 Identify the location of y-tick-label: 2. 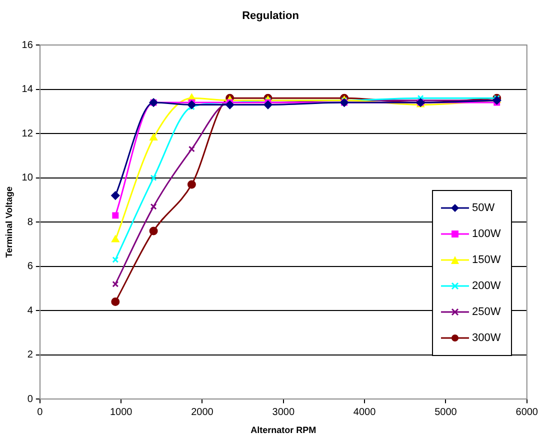
(30, 355).